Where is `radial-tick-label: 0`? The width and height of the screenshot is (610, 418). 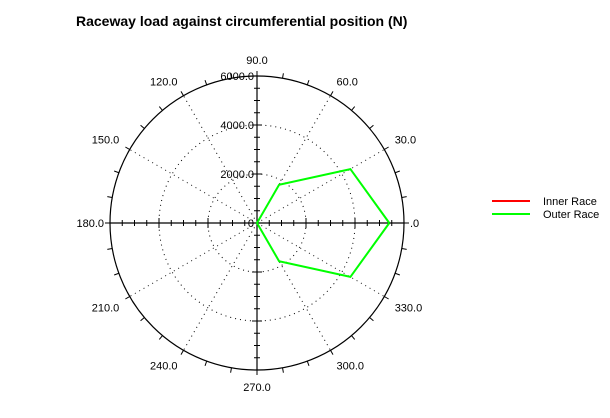 radial-tick-label: 0 is located at coordinates (251, 224).